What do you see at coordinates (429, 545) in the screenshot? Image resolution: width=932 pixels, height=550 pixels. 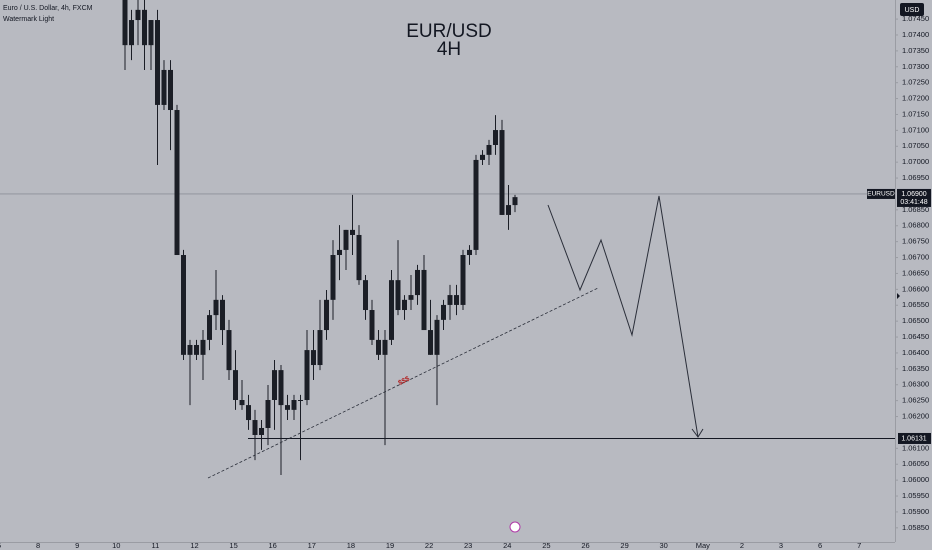 I see `x-tick-label: 22` at bounding box center [429, 545].